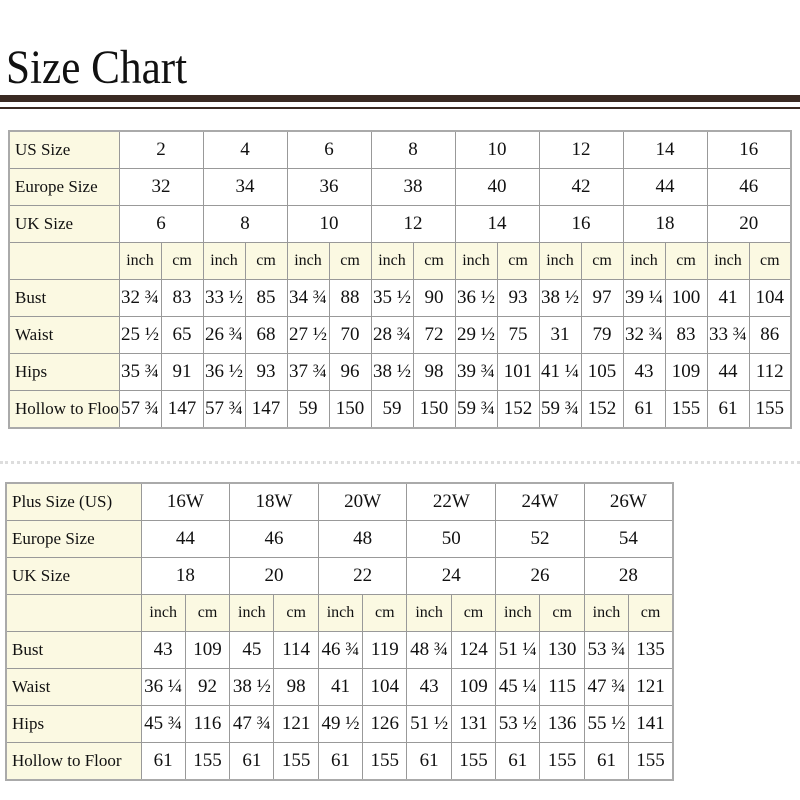 The image size is (800, 800). What do you see at coordinates (266, 298) in the screenshot?
I see `measure-cell: 85` at bounding box center [266, 298].